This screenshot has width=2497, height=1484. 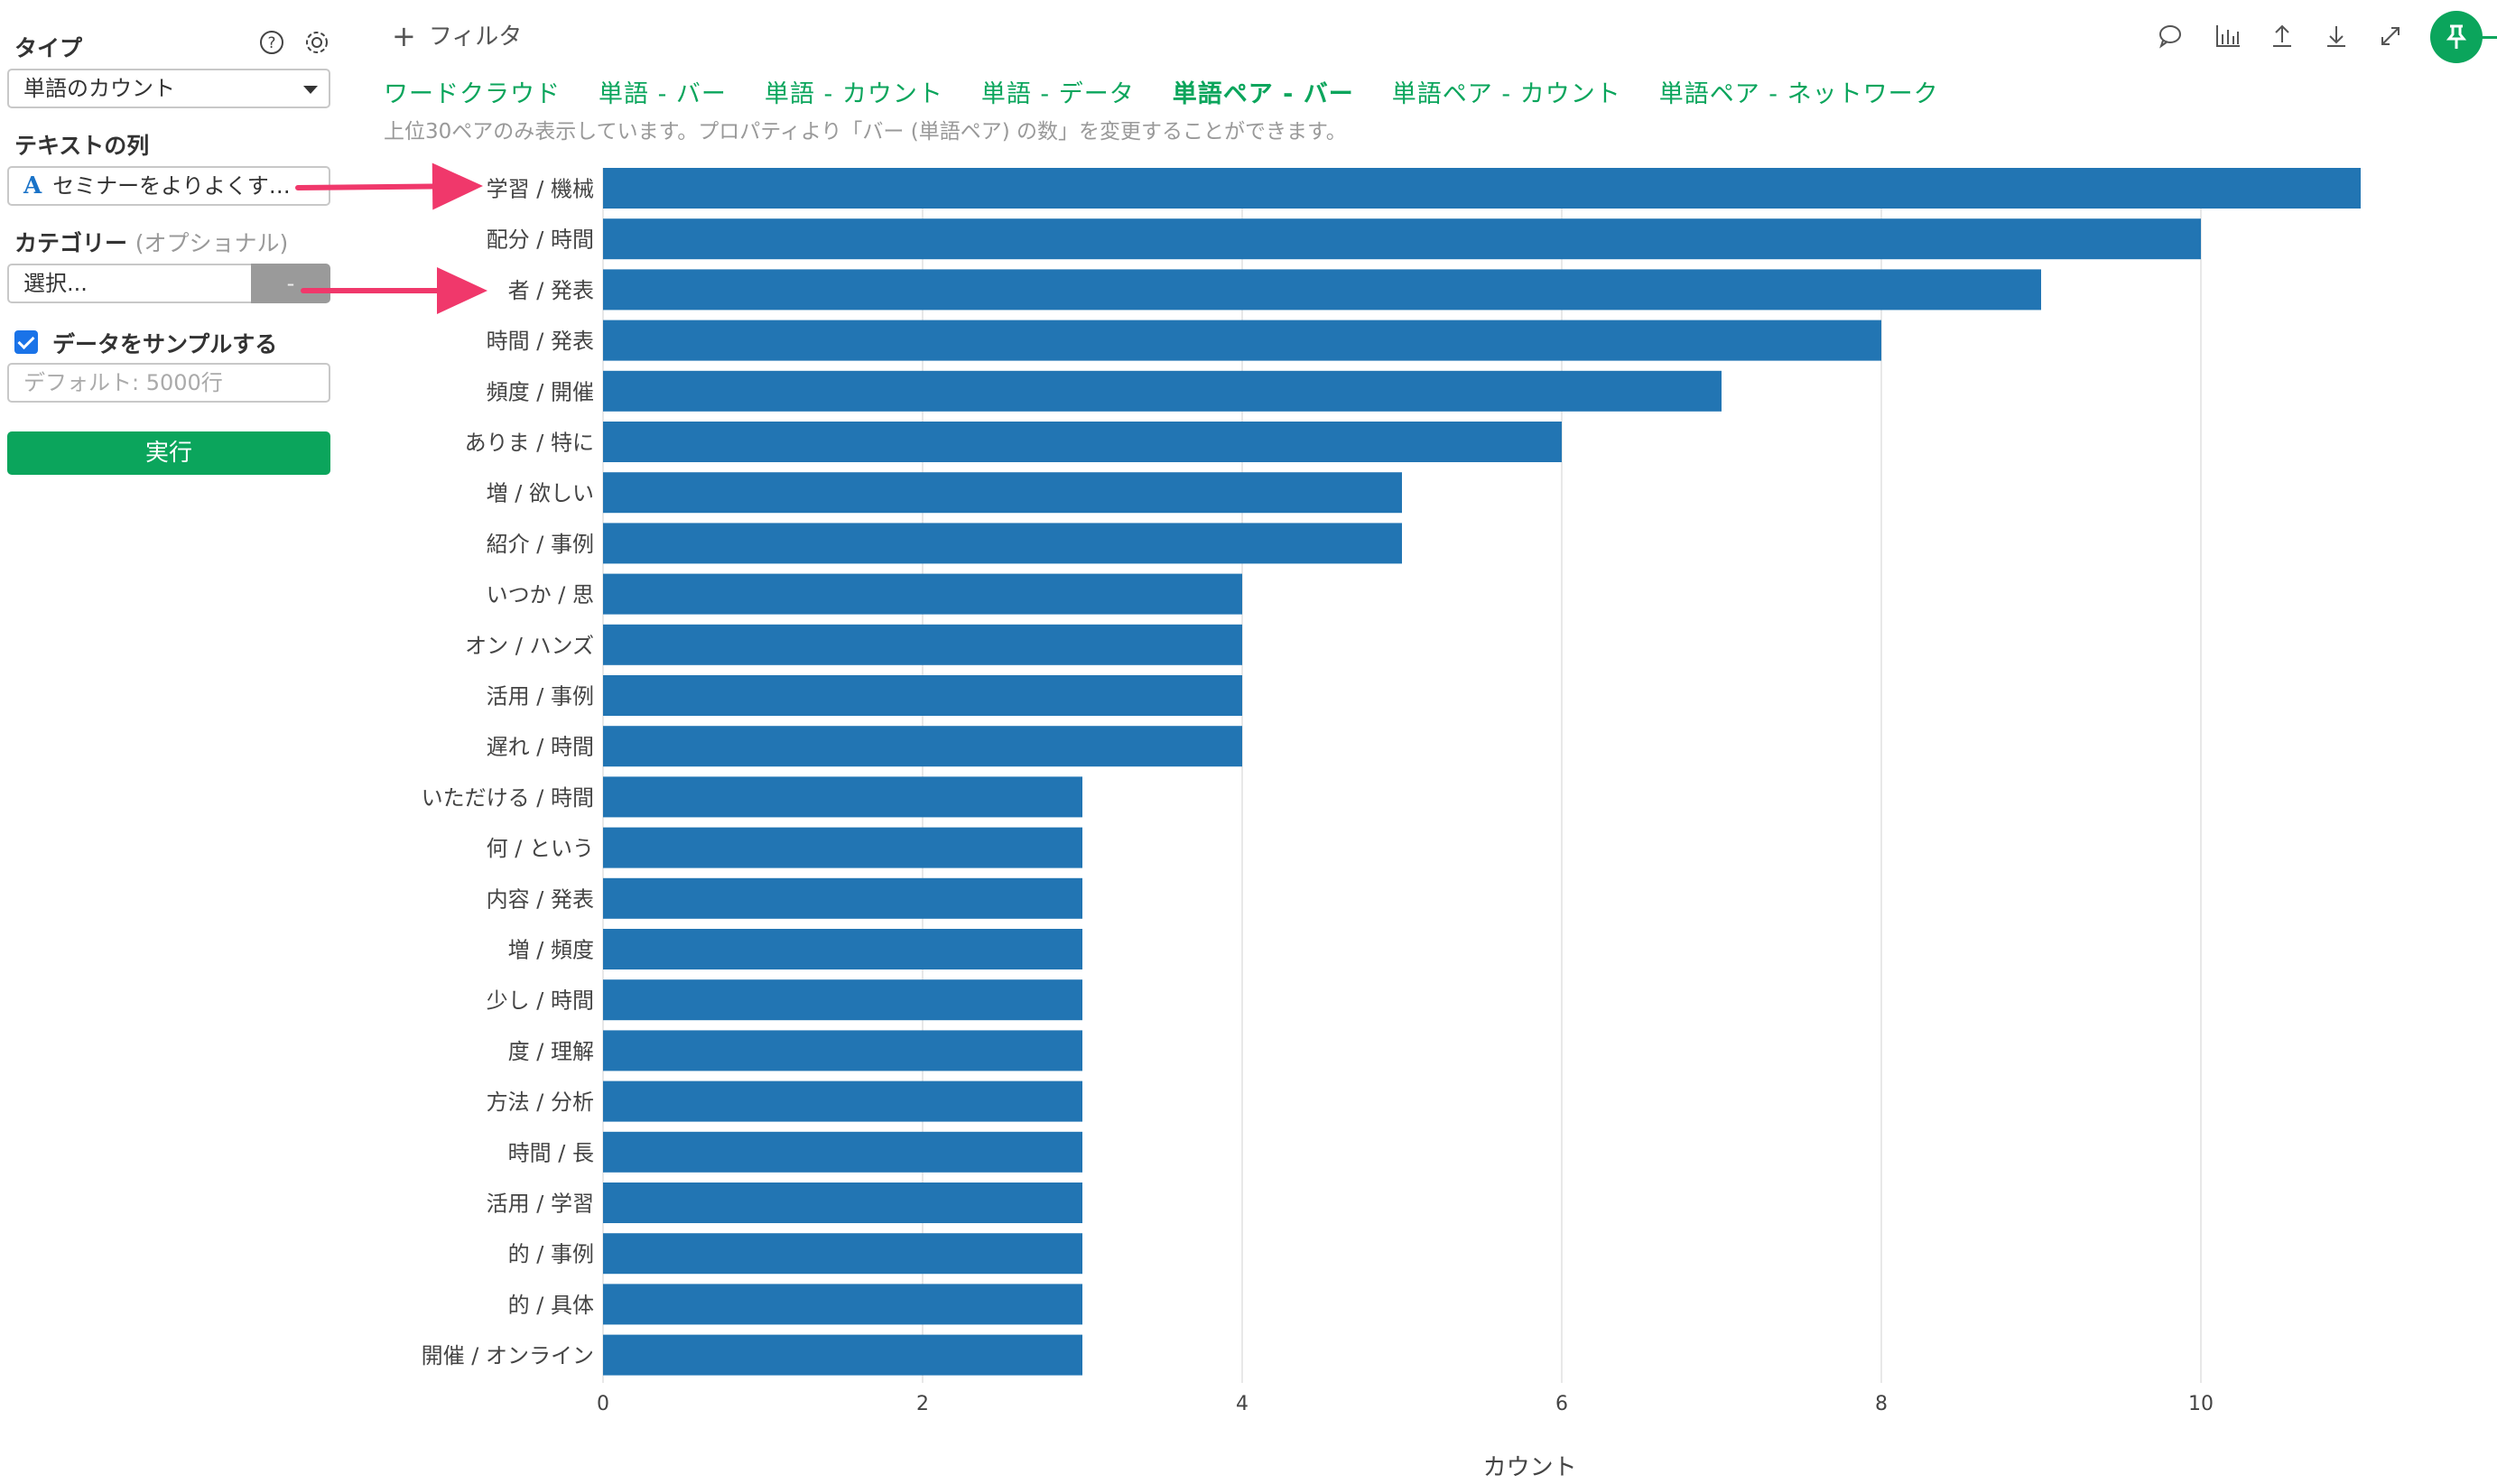 What do you see at coordinates (603, 1404) in the screenshot?
I see `x-tick-label: 0` at bounding box center [603, 1404].